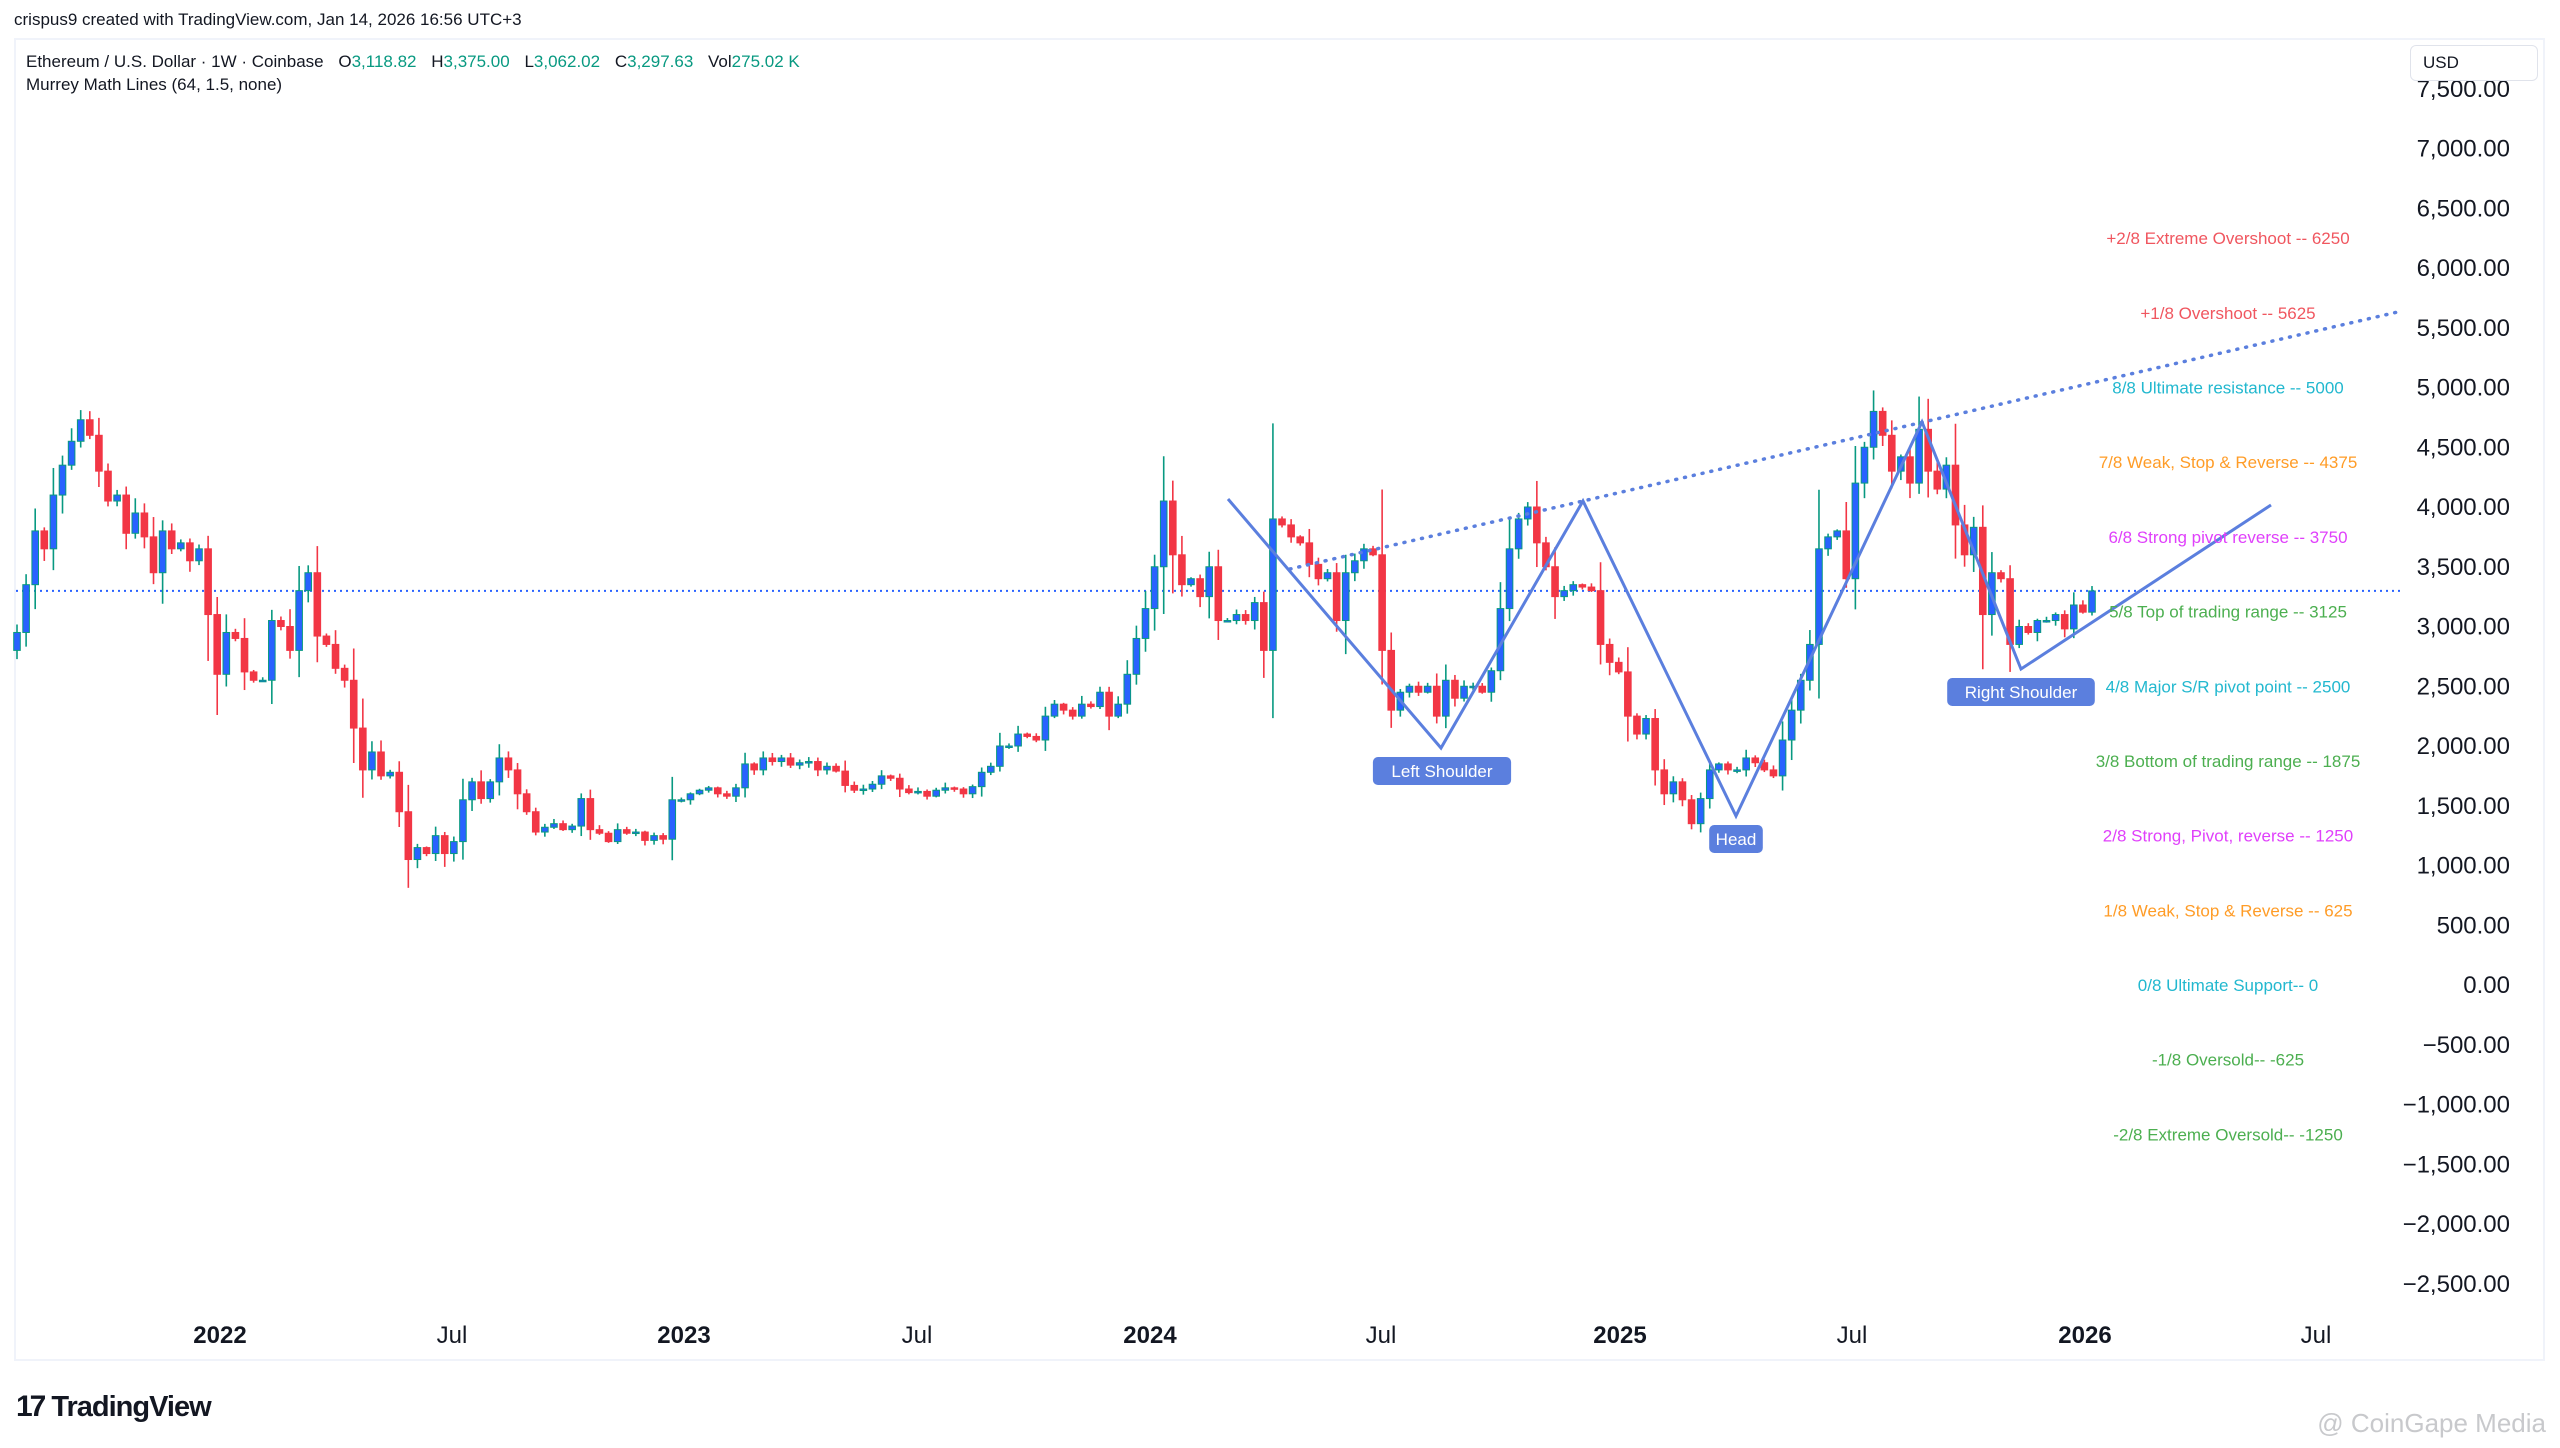  Describe the element at coordinates (2463, 686) in the screenshot. I see `y-tick-label: 2,500.00` at that location.